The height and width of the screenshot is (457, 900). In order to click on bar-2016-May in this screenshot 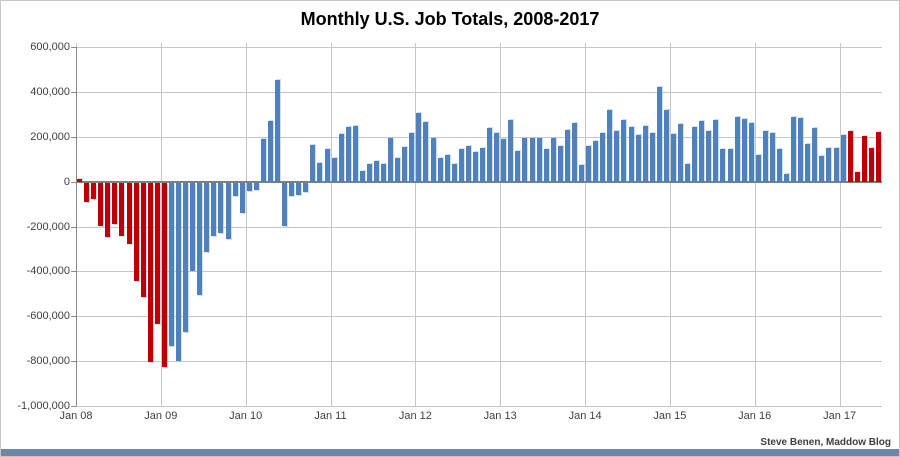, I will do `click(786, 177)`.